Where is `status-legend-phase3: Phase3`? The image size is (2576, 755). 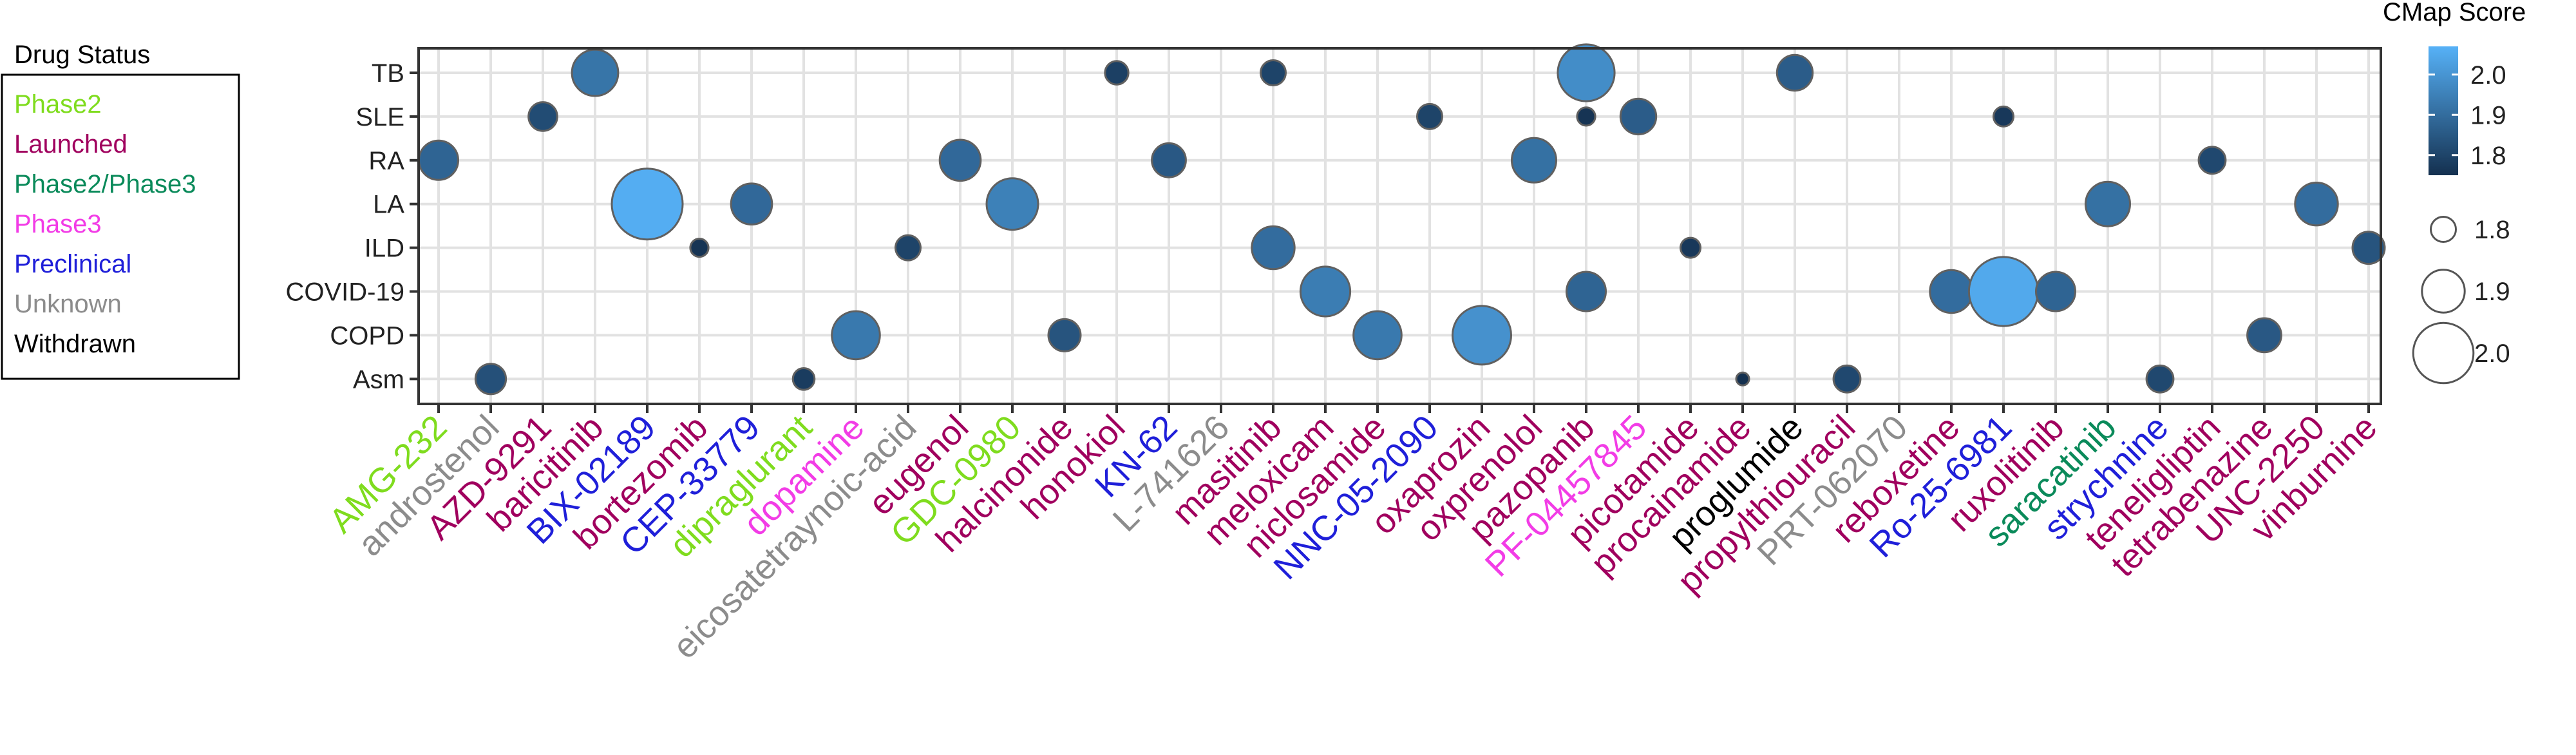
status-legend-phase3: Phase3 is located at coordinates (58, 224).